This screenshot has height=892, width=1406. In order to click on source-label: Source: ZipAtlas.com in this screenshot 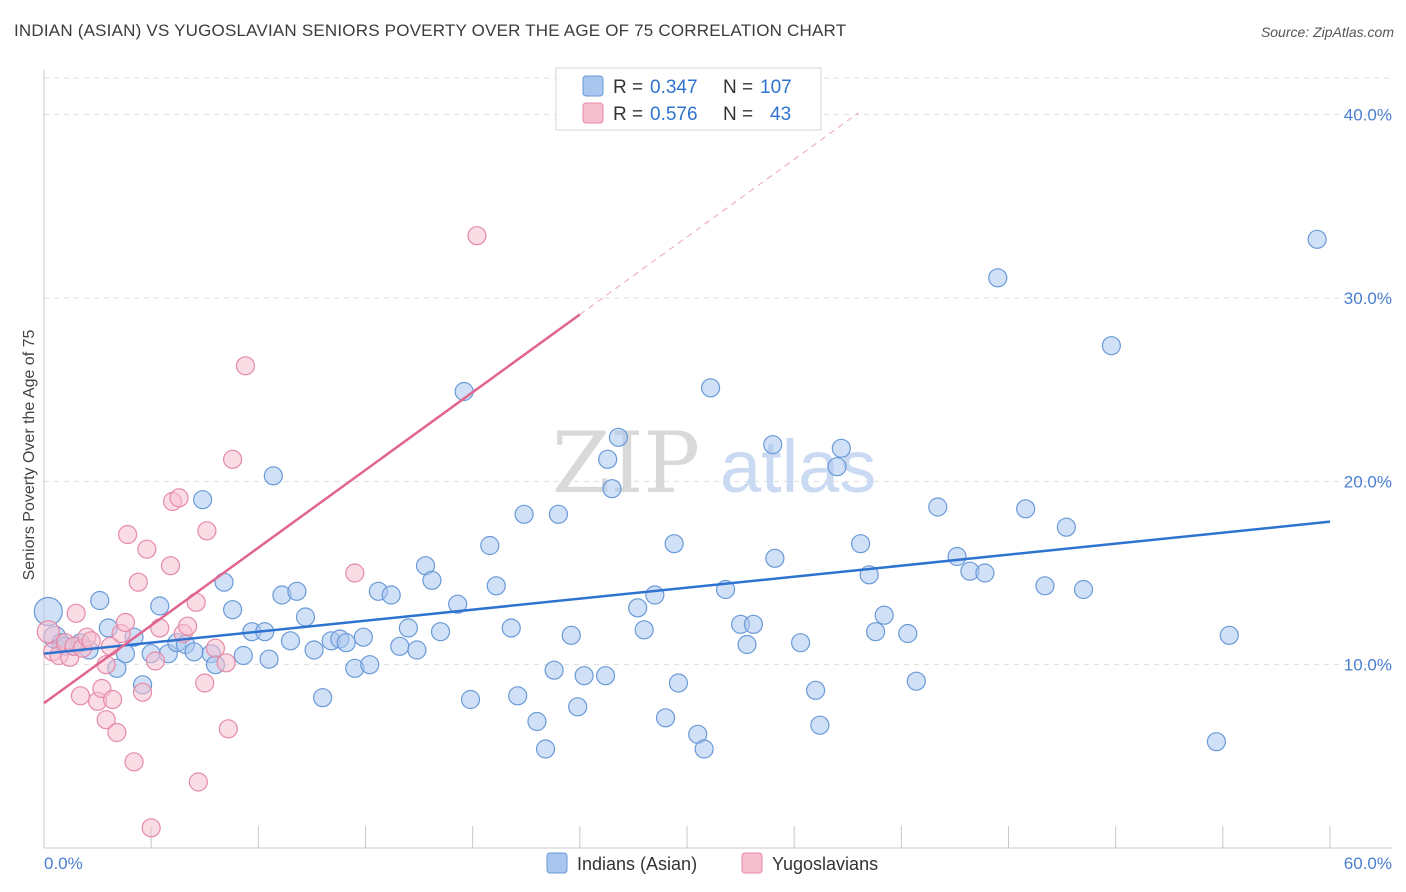, I will do `click(1327, 32)`.